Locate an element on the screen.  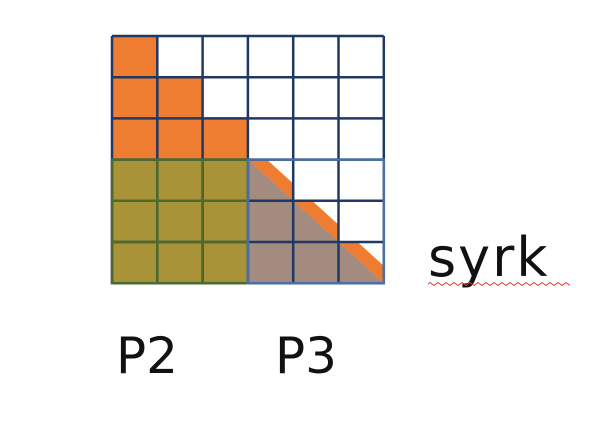
p3-block-outline is located at coordinates (316, 221).